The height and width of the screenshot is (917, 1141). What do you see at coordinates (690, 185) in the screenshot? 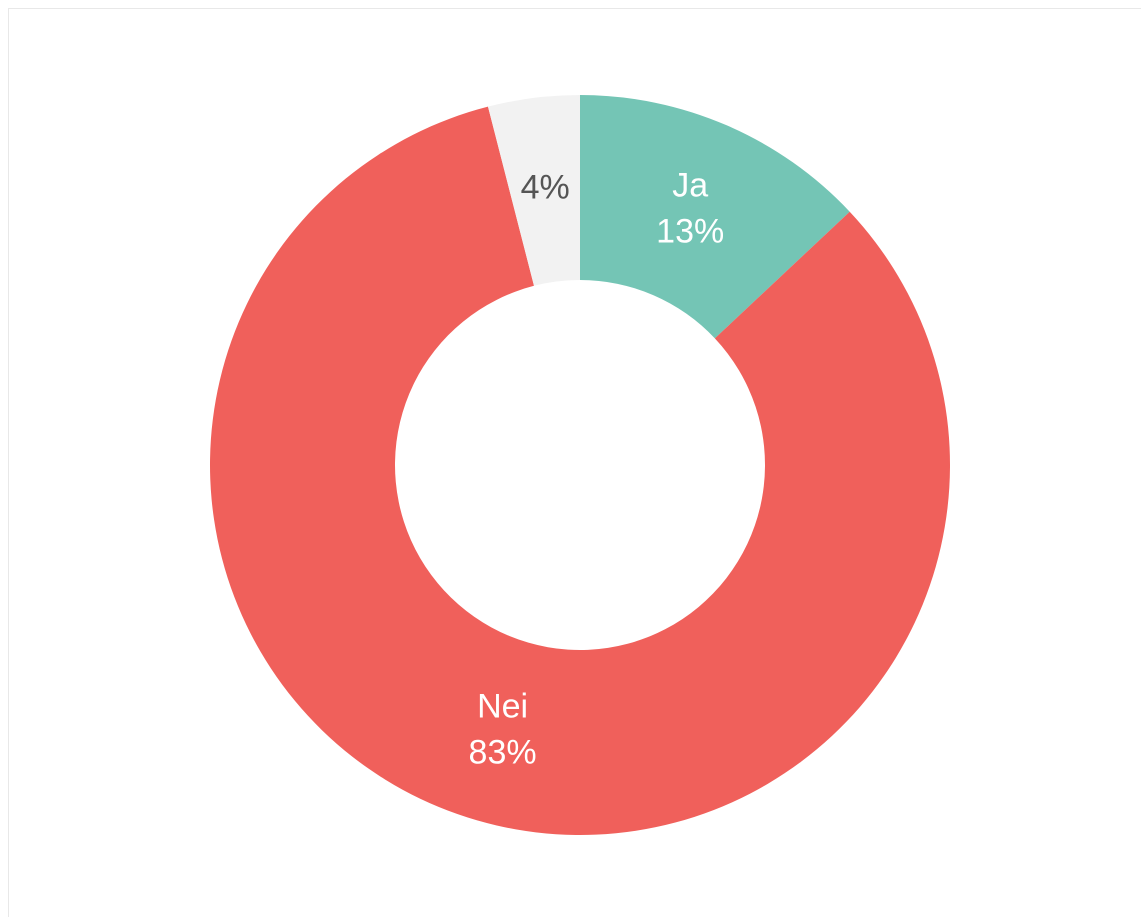
I see `slice-category-label: Ja` at bounding box center [690, 185].